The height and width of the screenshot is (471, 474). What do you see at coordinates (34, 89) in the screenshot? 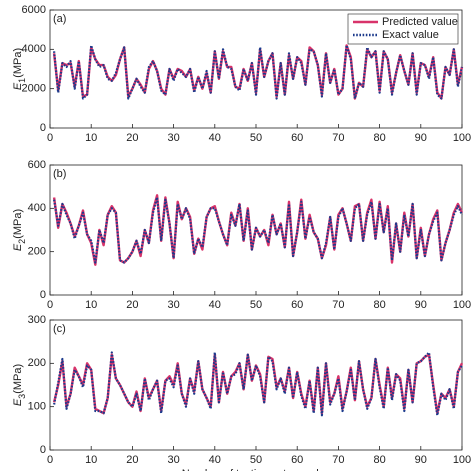
I see `y-tick-label: 2000` at bounding box center [34, 89].